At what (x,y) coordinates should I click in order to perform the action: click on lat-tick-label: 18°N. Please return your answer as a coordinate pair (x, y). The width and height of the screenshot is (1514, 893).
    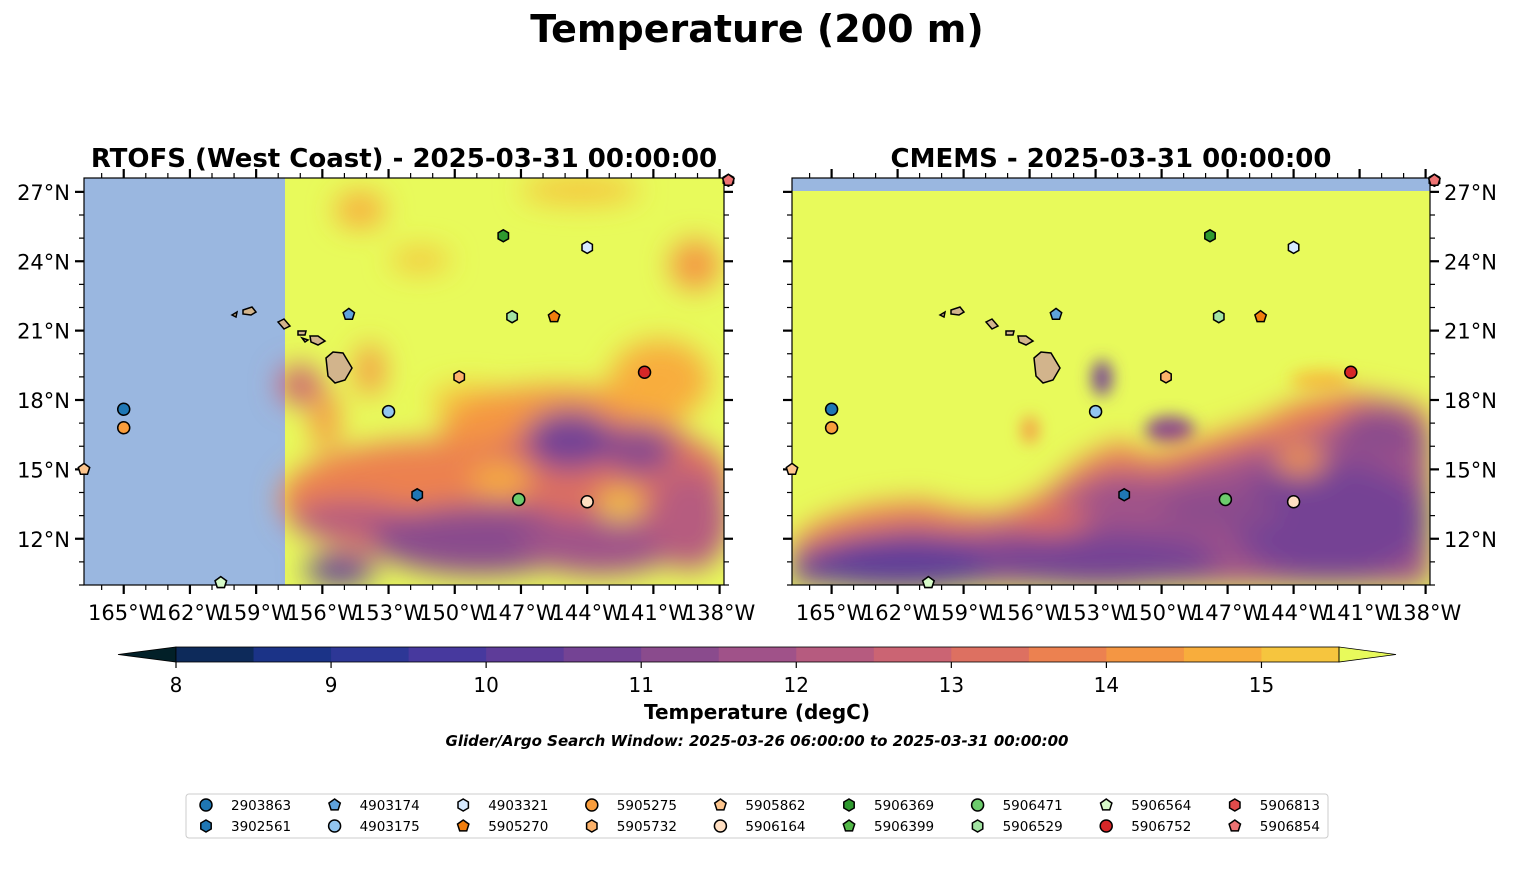
    Looking at the image, I should click on (43, 401).